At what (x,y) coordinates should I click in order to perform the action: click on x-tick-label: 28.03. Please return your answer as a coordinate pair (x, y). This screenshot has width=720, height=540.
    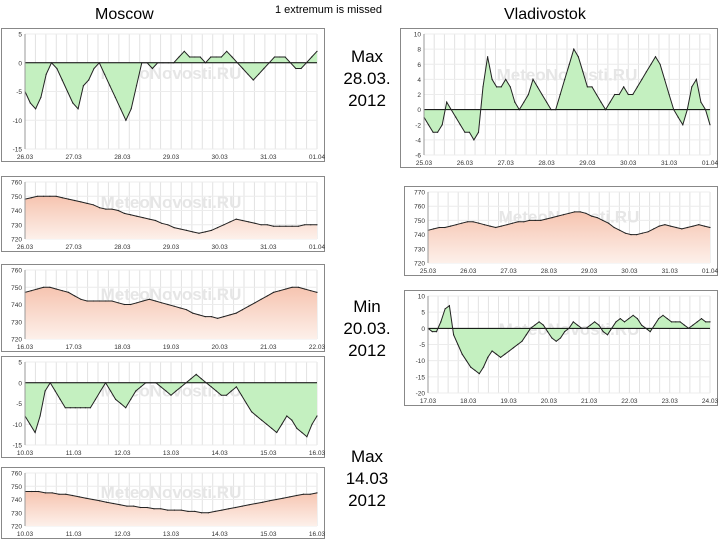
    Looking at the image, I should click on (549, 271).